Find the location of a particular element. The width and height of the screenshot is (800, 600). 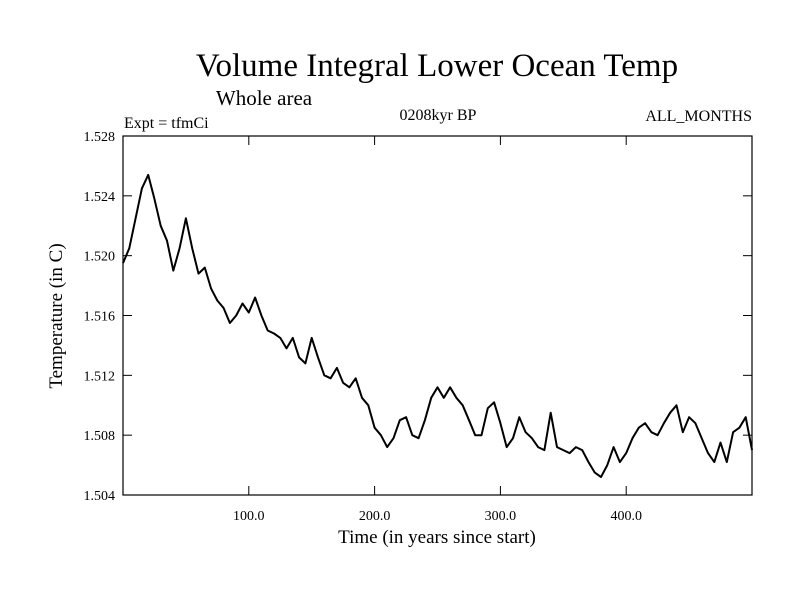

y-tick-label: 1.524 is located at coordinates (100, 197).